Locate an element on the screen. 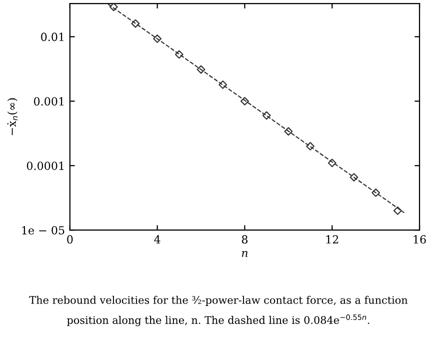  y-axis-title: −ẋ$_{n}$(∞) is located at coordinates (12, 117).